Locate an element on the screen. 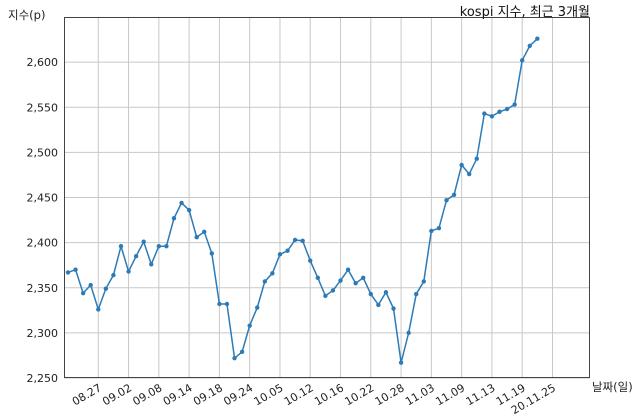  x-tick-label: 09.18 is located at coordinates (208, 394).